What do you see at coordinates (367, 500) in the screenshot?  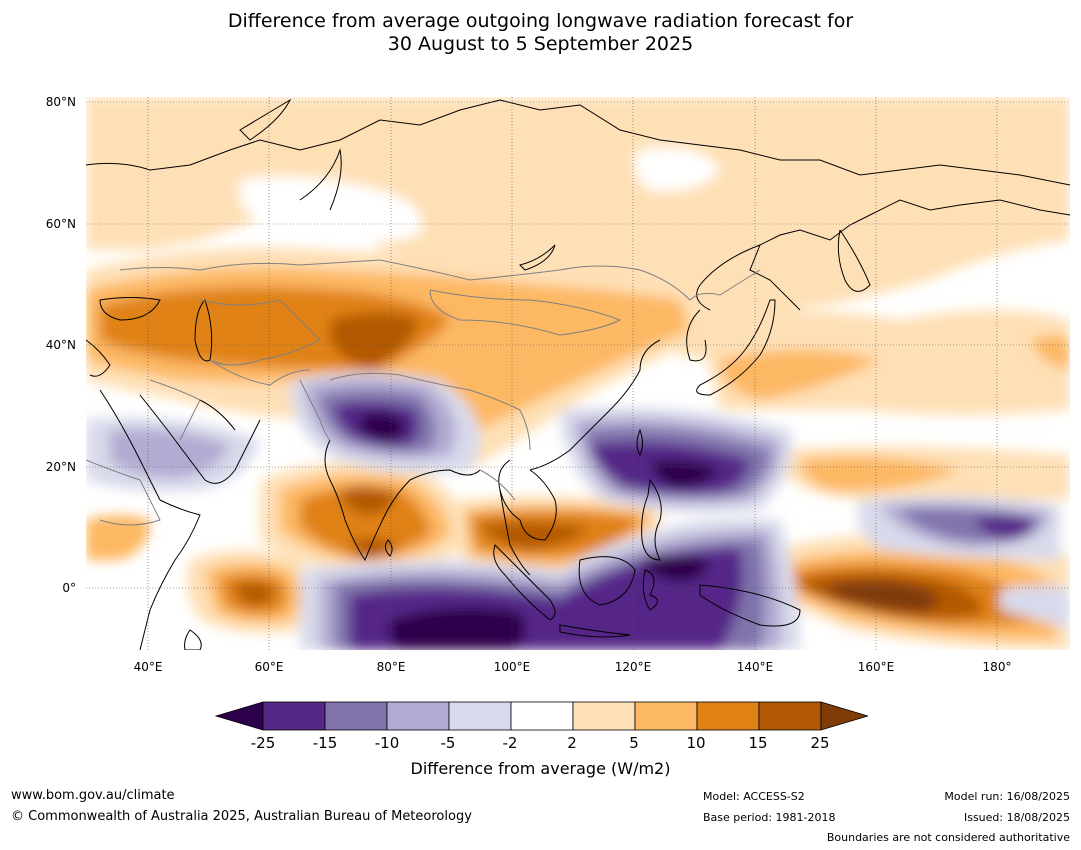 I see `anomaly-region-india-very-strong` at bounding box center [367, 500].